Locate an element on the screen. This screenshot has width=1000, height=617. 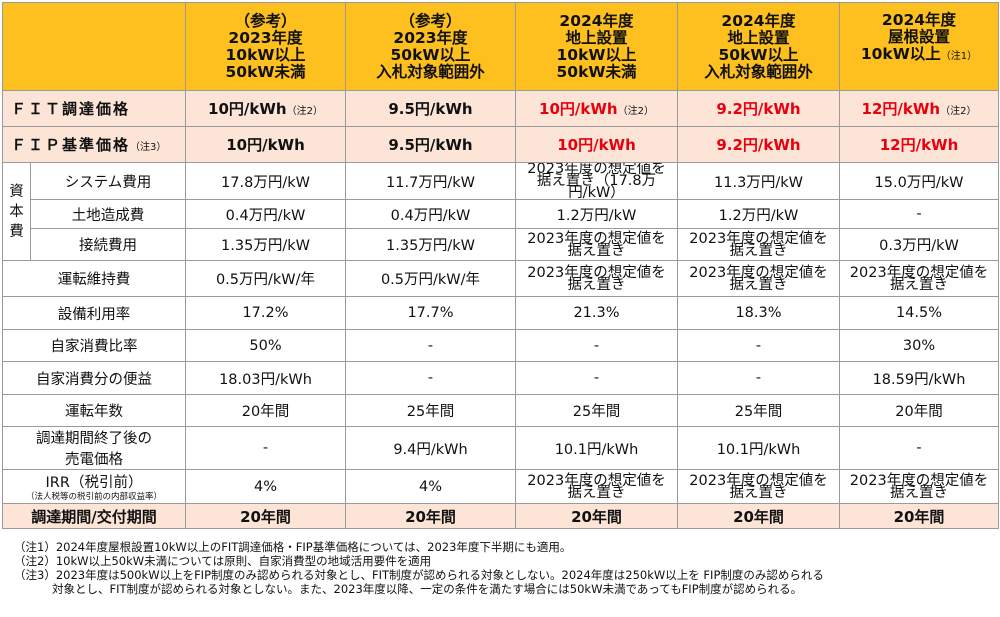
table-cell: 21.3% is located at coordinates (596, 313).